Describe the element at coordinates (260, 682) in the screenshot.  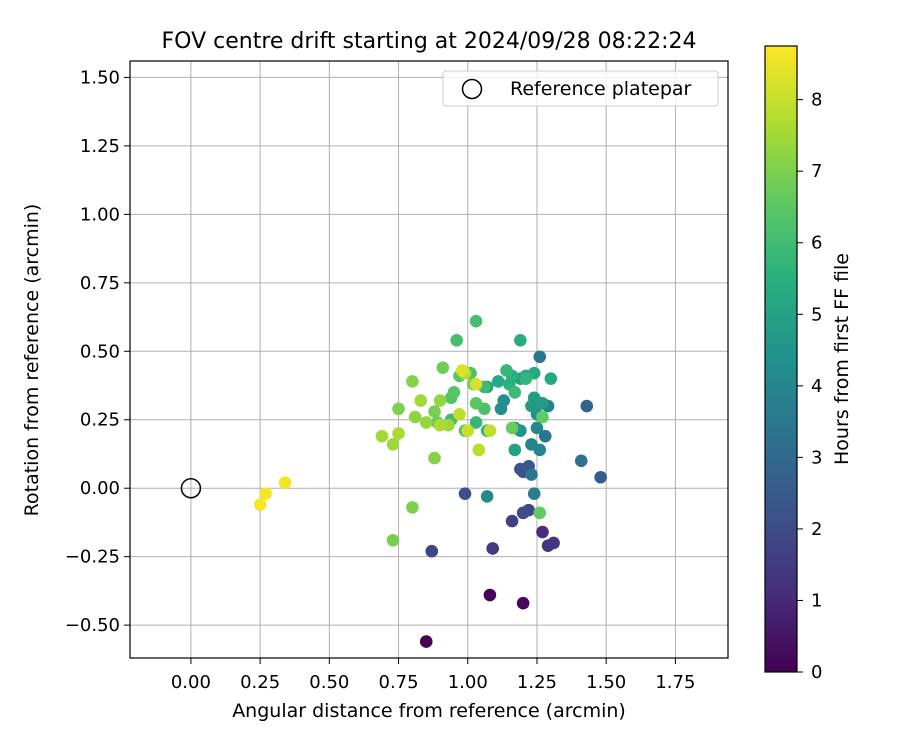
I see `x-tick-label: 0.25` at that location.